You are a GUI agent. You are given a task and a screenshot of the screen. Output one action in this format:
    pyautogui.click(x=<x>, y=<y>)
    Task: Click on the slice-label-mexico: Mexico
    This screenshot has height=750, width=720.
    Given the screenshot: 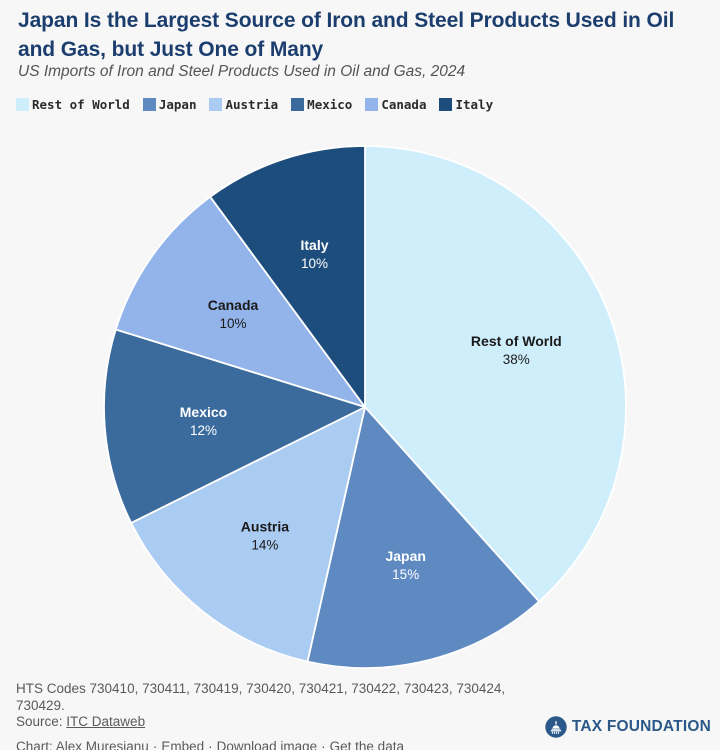 What is the action you would take?
    pyautogui.click(x=203, y=412)
    